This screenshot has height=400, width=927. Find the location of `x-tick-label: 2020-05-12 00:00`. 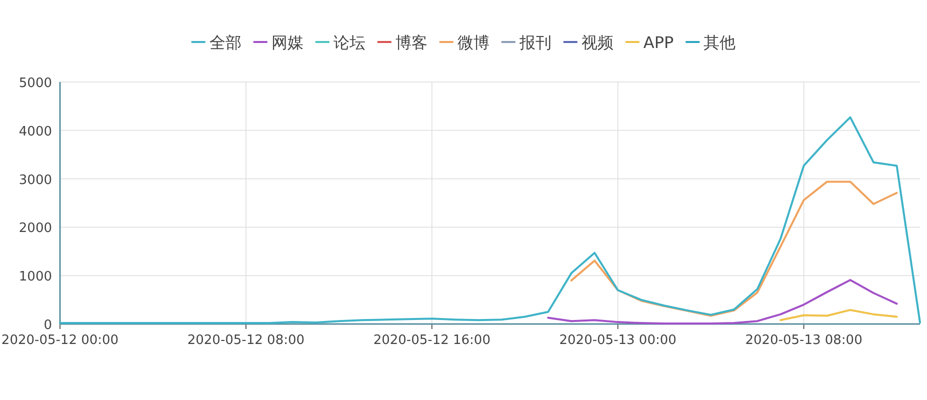

x-tick-label: 2020-05-12 00:00 is located at coordinates (60, 340).